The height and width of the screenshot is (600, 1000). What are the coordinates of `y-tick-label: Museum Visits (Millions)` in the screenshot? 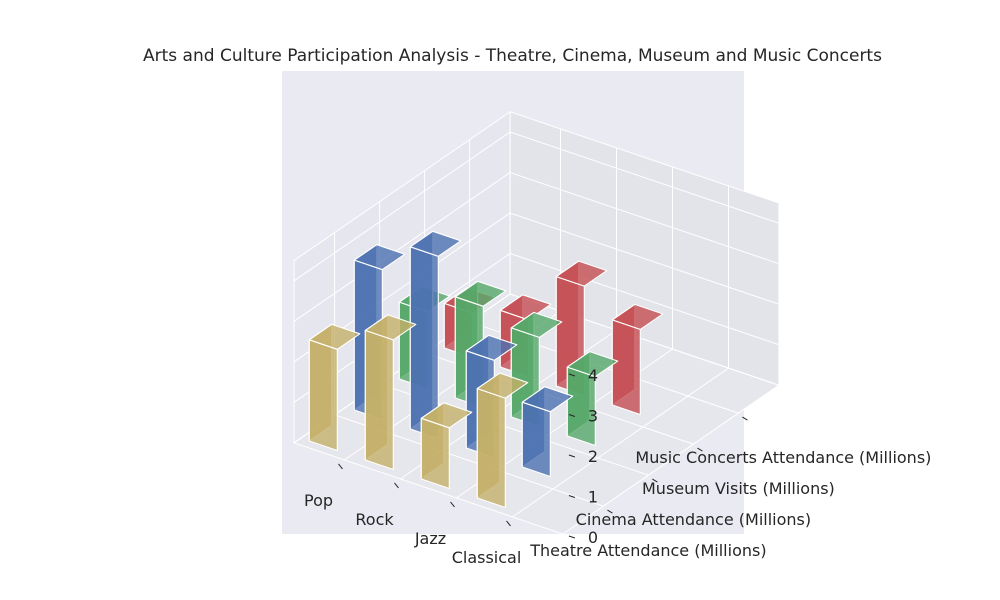 It's located at (738, 488).